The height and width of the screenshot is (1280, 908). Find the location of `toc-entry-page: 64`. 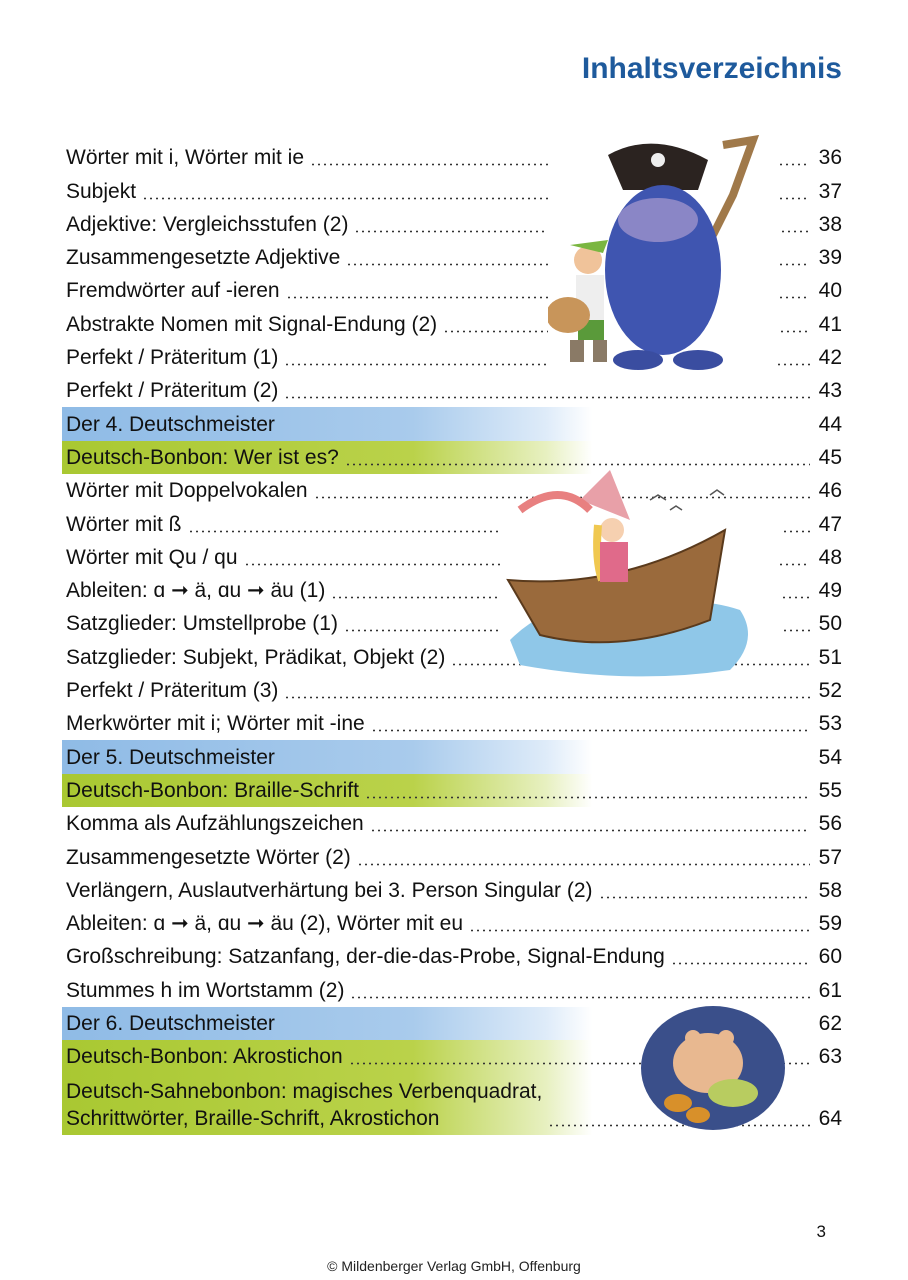

toc-entry-page: 64 is located at coordinates (830, 1119).